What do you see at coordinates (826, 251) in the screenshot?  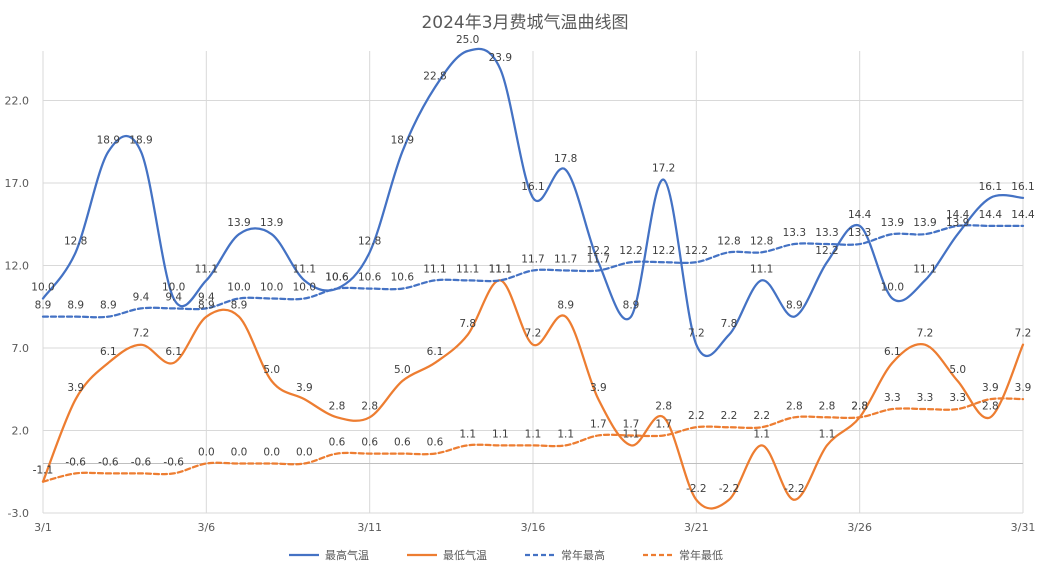 I see `max-temp-data-label: 12.2` at bounding box center [826, 251].